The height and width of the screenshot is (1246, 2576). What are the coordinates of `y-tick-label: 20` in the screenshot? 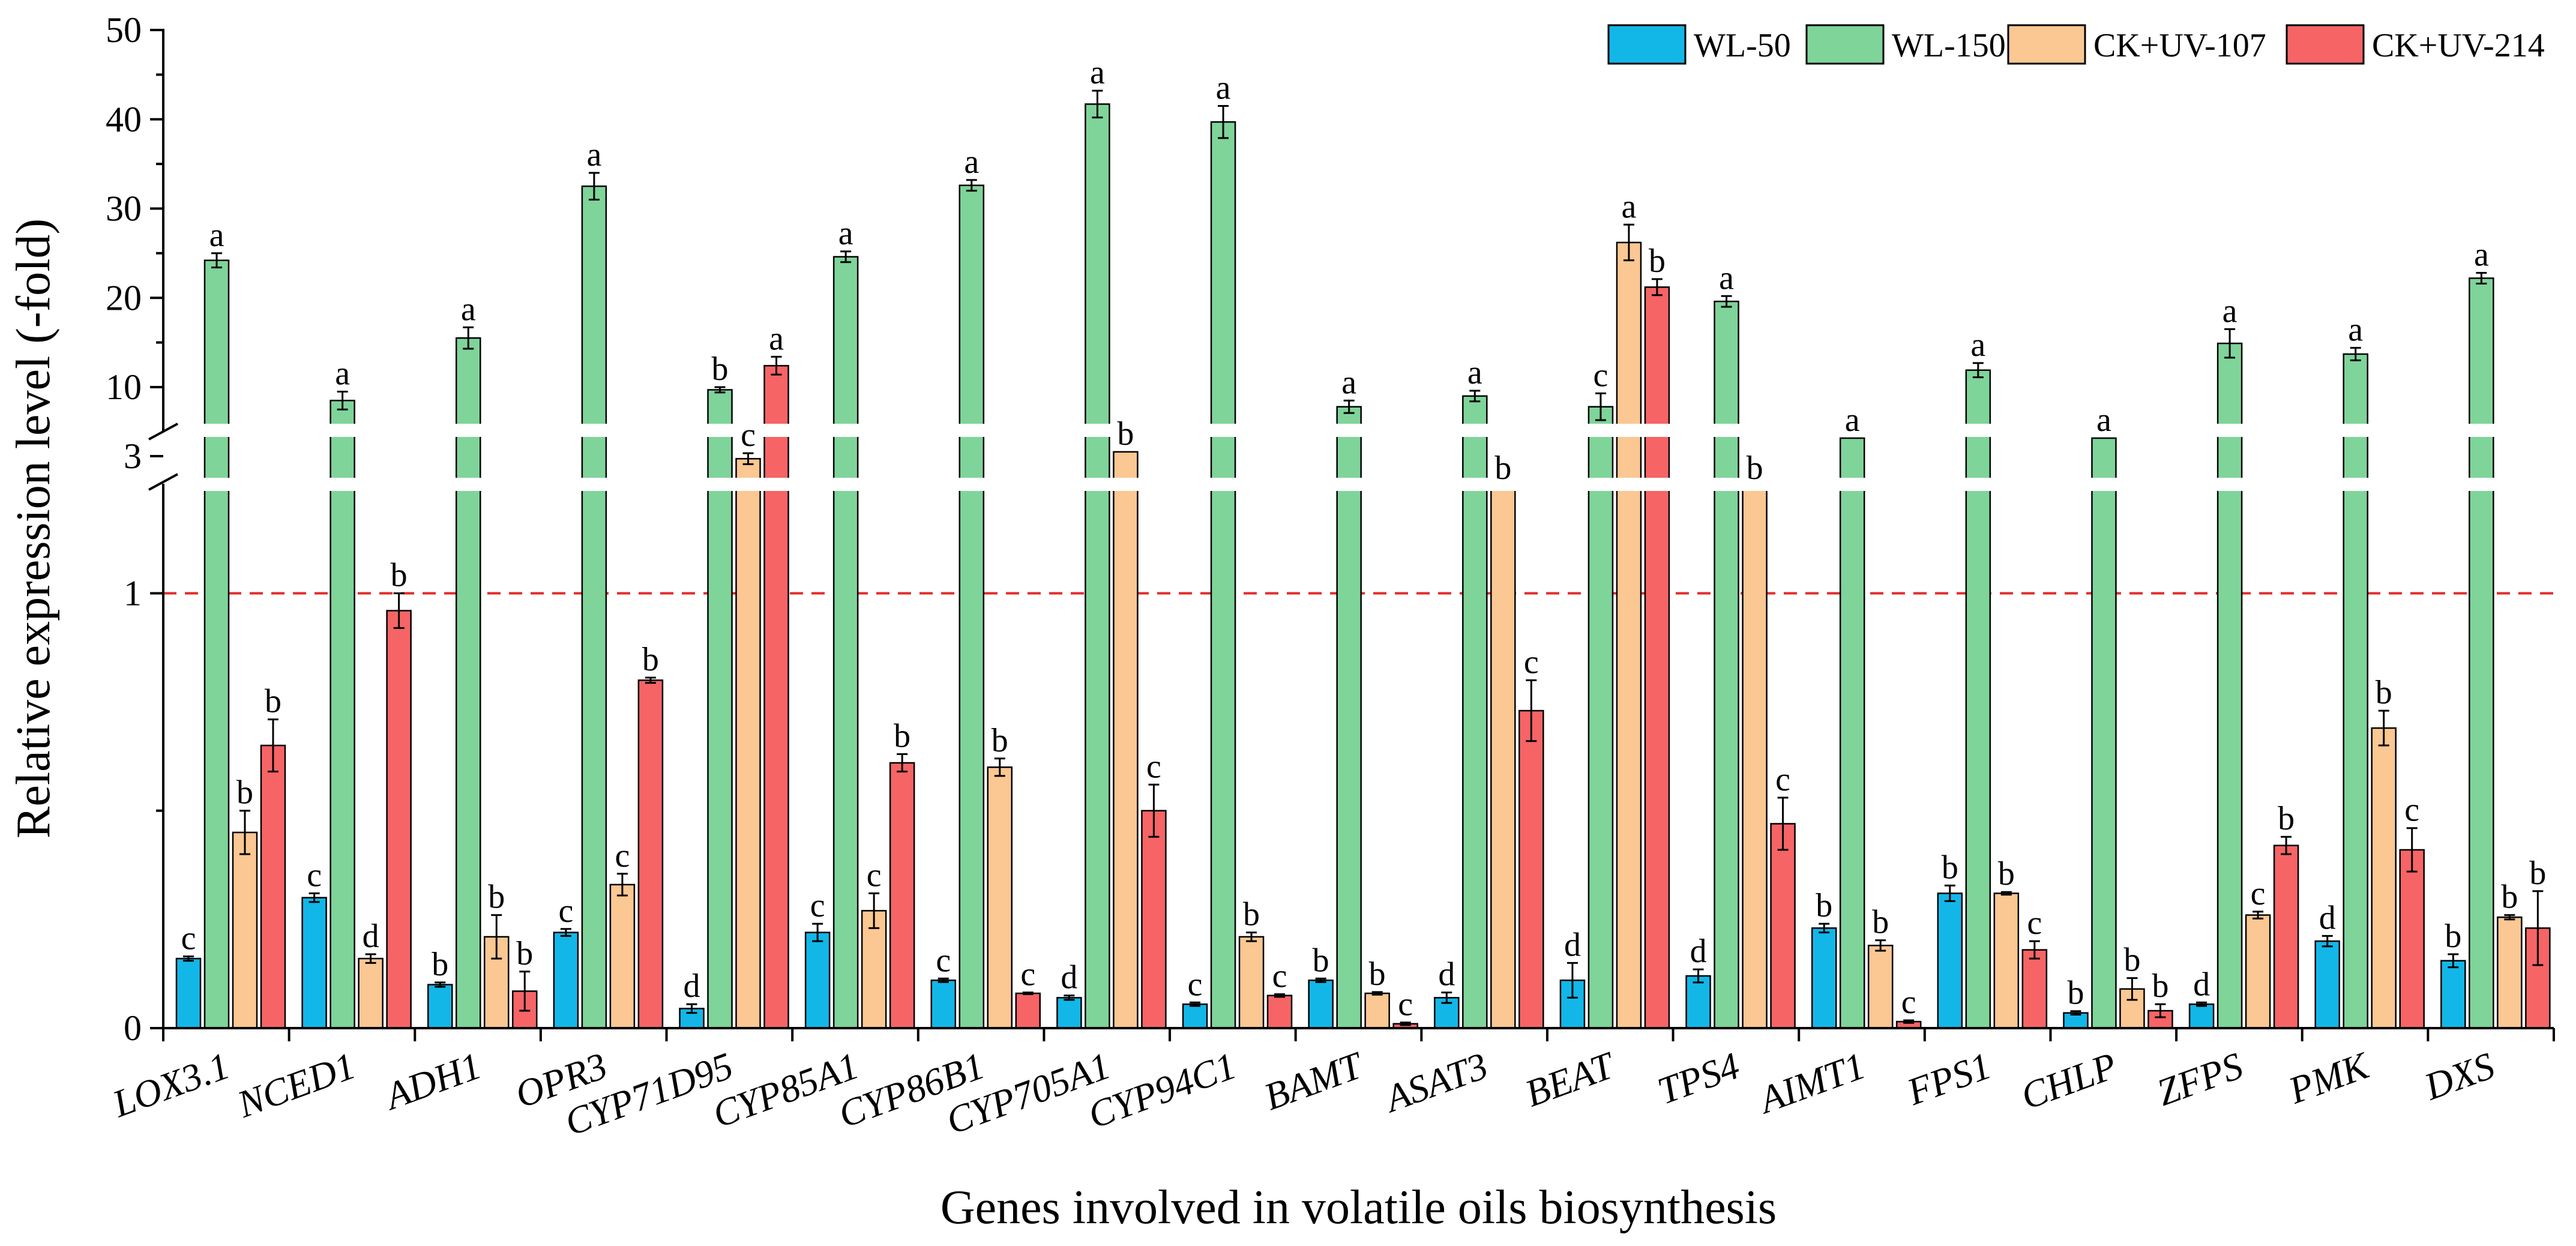 It's located at (124, 298).